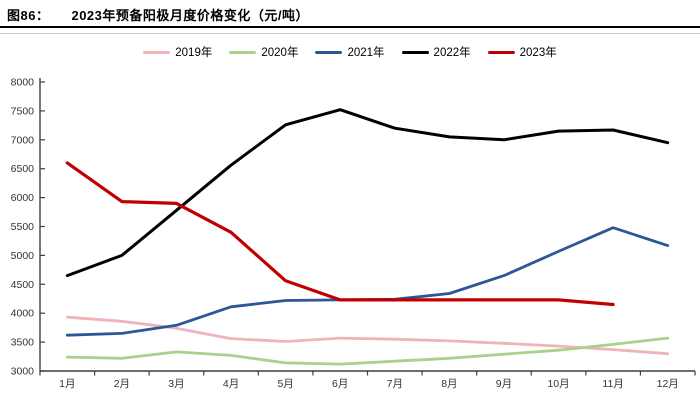 The height and width of the screenshot is (401, 700). I want to click on legend-label-2021: 2021年, so click(366, 53).